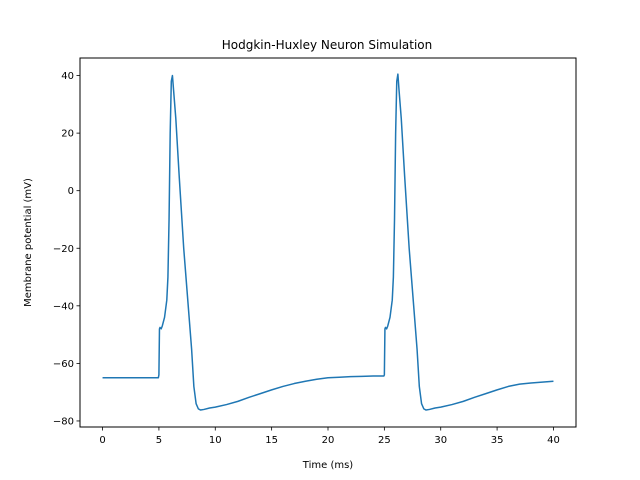 The width and height of the screenshot is (640, 480). What do you see at coordinates (28, 242) in the screenshot?
I see `y-axis-label: Membrane potential (mV)` at bounding box center [28, 242].